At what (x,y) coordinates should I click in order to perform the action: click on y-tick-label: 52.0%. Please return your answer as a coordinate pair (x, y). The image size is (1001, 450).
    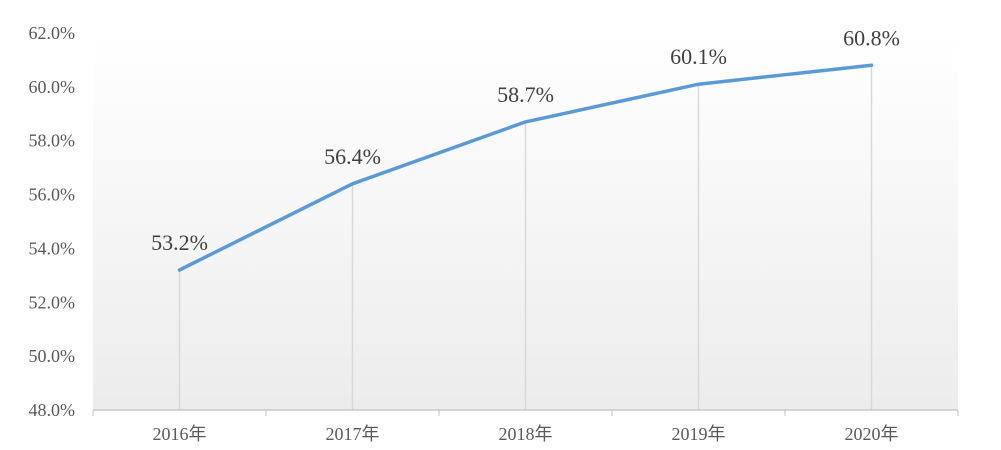
    Looking at the image, I should click on (52, 302).